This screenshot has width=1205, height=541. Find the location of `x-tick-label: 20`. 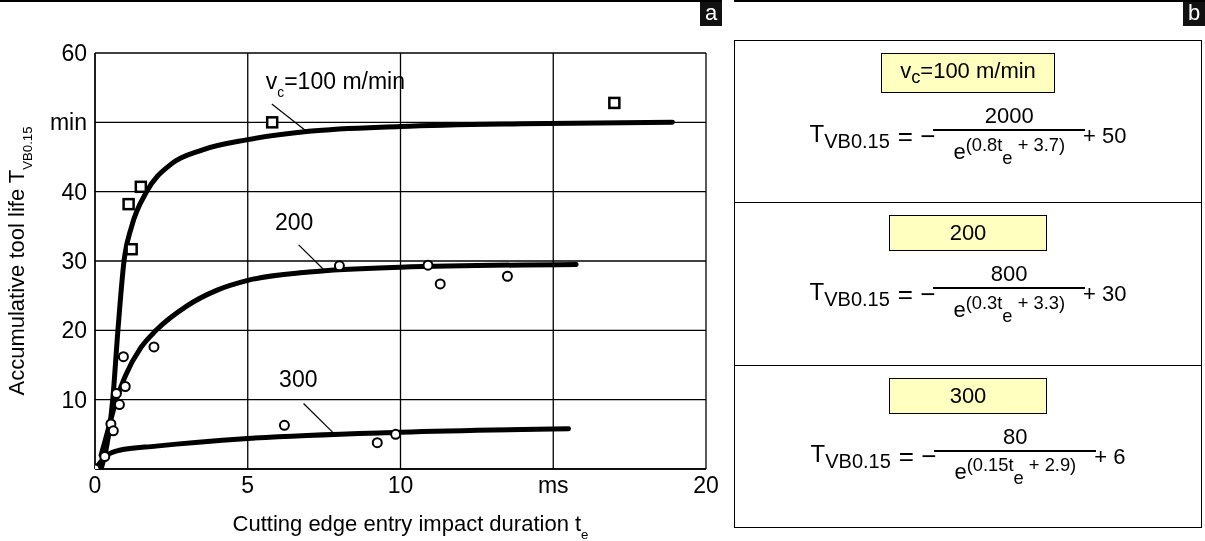

x-tick-label: 20 is located at coordinates (706, 485).